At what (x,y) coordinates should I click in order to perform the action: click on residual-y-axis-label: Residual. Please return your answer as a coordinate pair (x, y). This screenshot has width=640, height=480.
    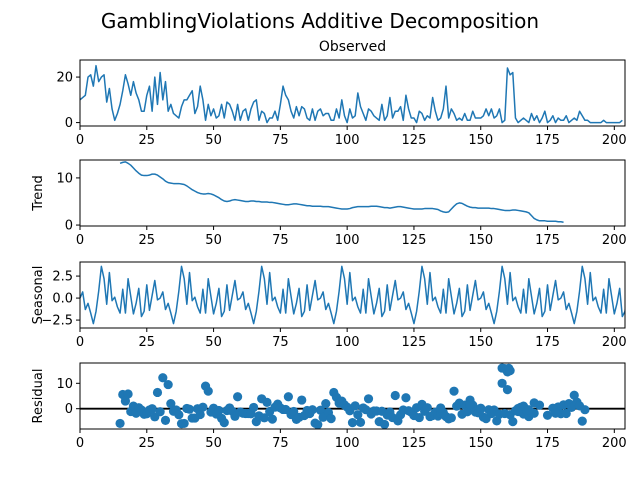
    Looking at the image, I should click on (38, 396).